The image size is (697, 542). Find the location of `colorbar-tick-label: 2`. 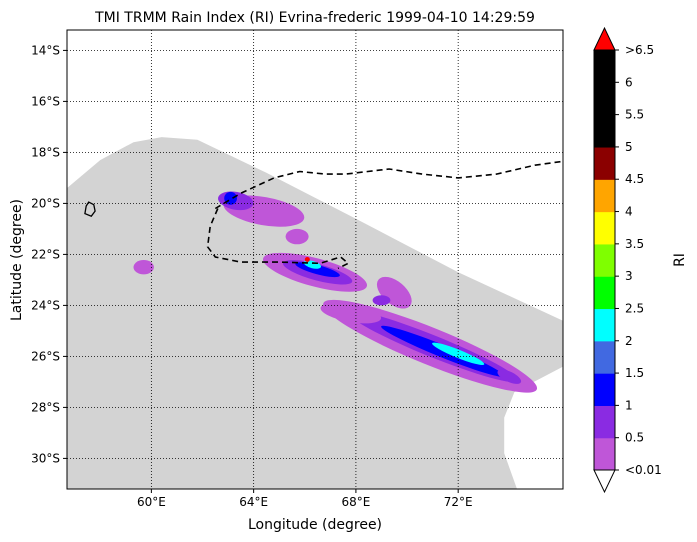

colorbar-tick-label: 2 is located at coordinates (629, 341).